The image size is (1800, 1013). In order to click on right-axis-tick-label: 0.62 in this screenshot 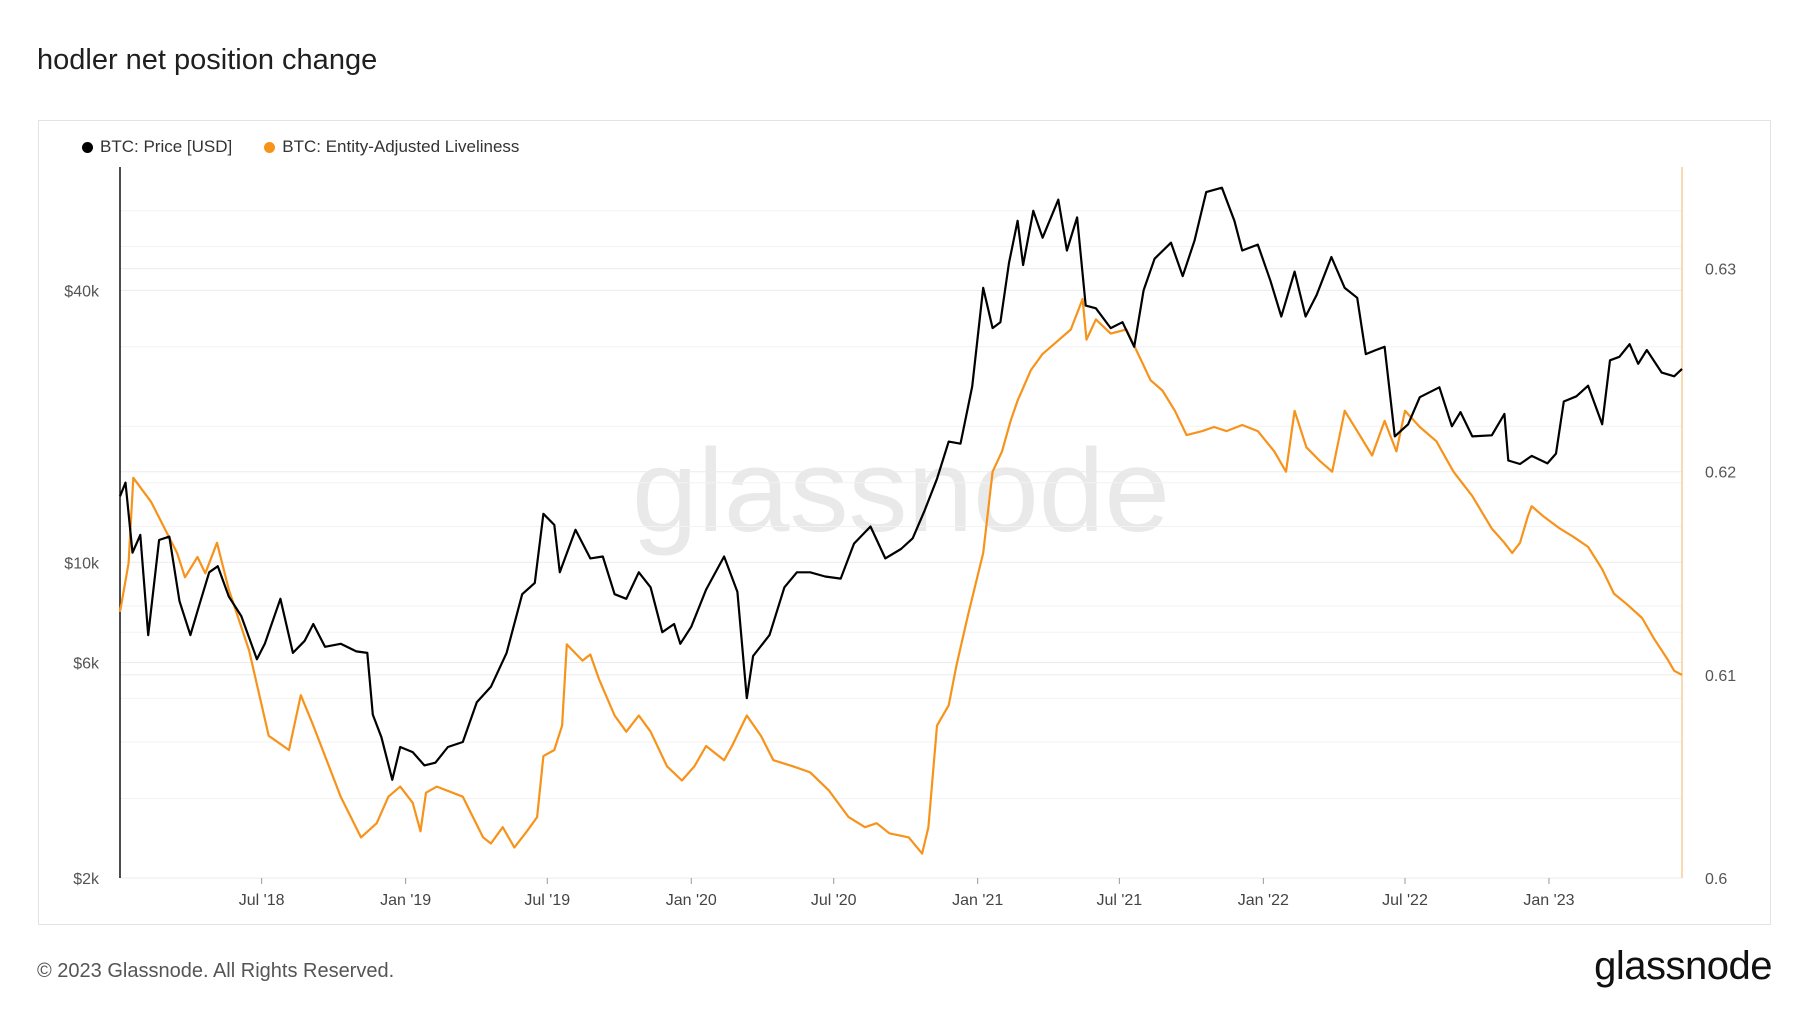, I will do `click(1720, 473)`.